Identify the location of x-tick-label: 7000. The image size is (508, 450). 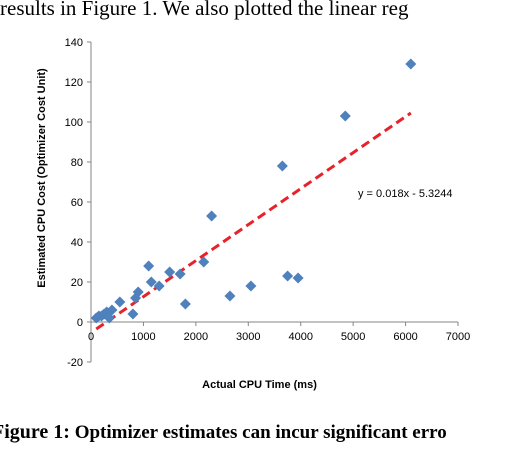
(458, 337).